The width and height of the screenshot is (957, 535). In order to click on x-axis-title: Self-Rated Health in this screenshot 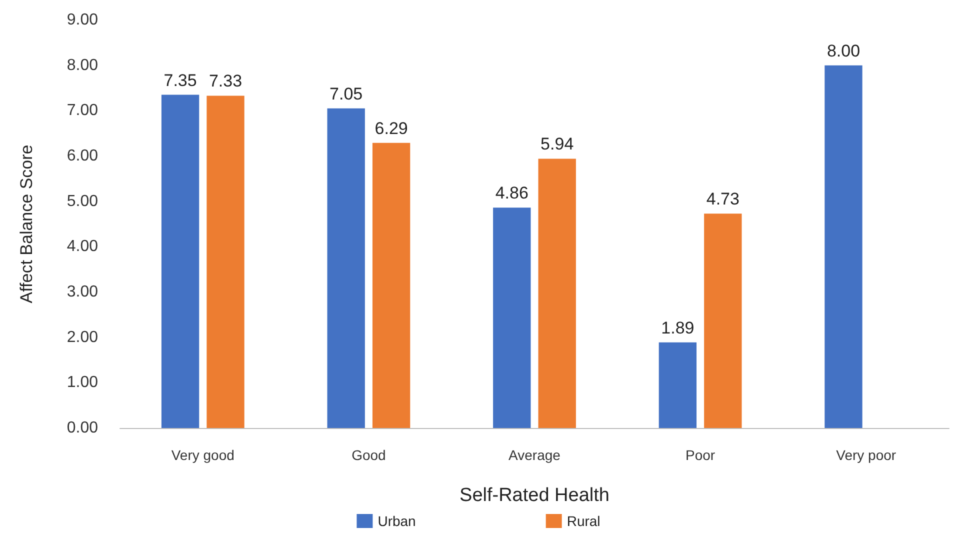, I will do `click(535, 495)`.